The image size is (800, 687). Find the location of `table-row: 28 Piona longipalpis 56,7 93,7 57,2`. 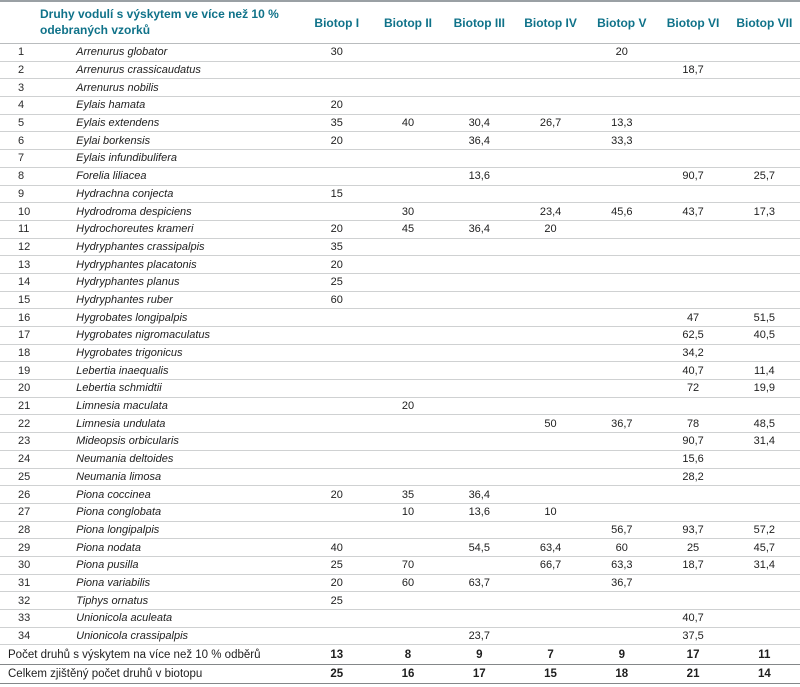

table-row: 28 Piona longipalpis 56,7 93,7 57,2 is located at coordinates (400, 530).